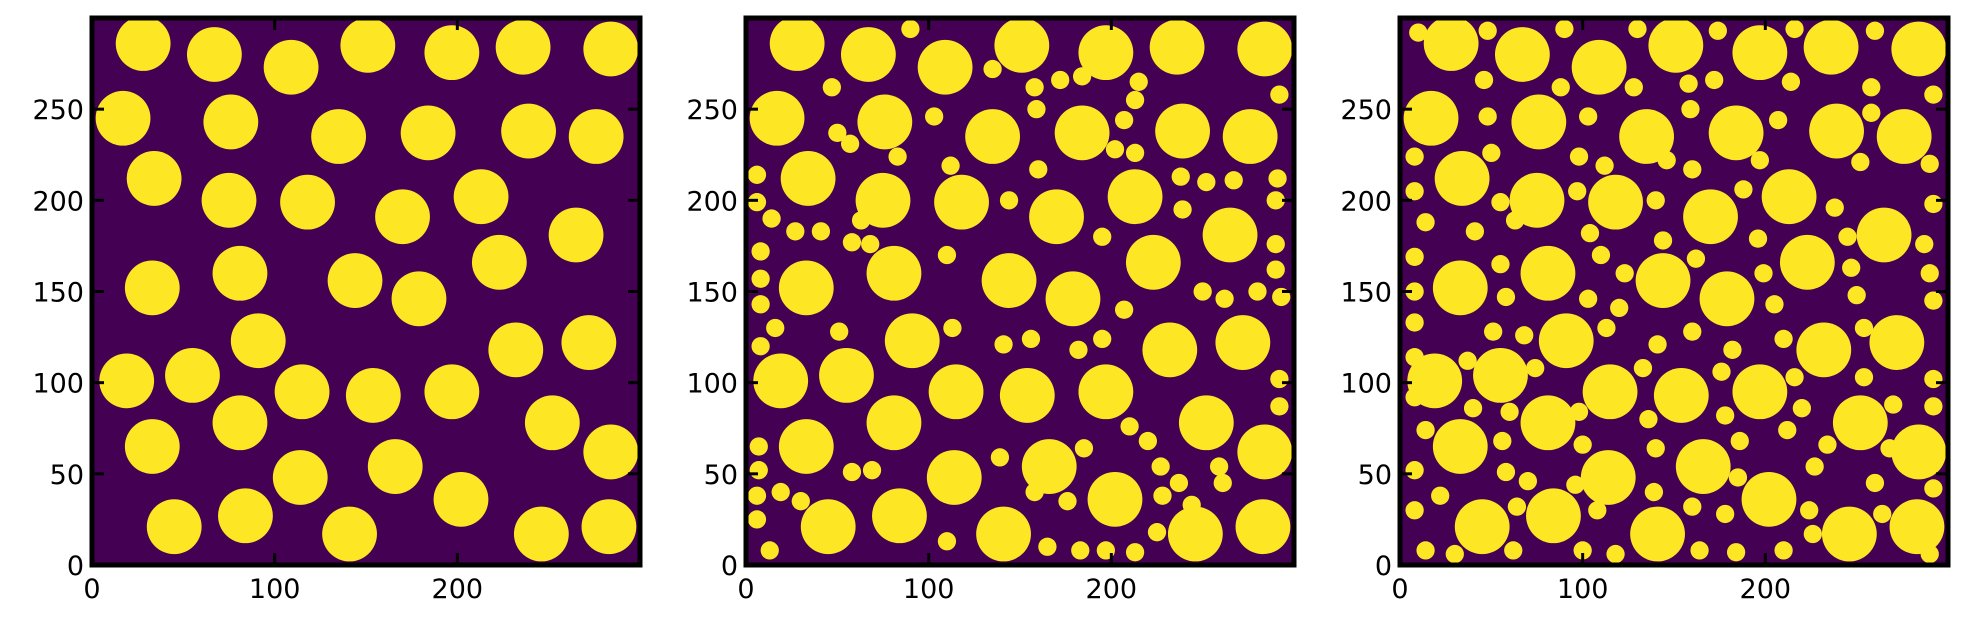 The image size is (1968, 627). Describe the element at coordinates (1366, 384) in the screenshot. I see `y-tick-label: 100` at that location.